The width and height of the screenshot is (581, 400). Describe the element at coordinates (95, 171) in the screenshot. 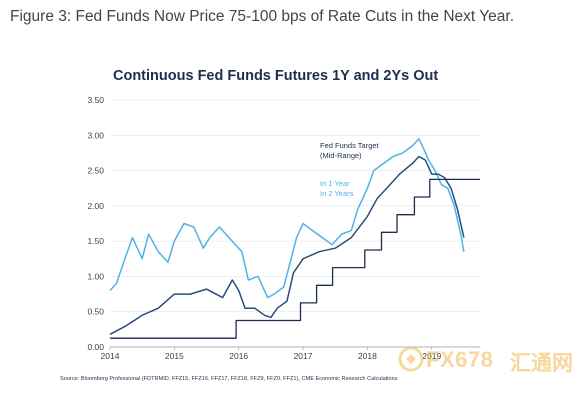

I see `y-tick-label: 2.50` at that location.